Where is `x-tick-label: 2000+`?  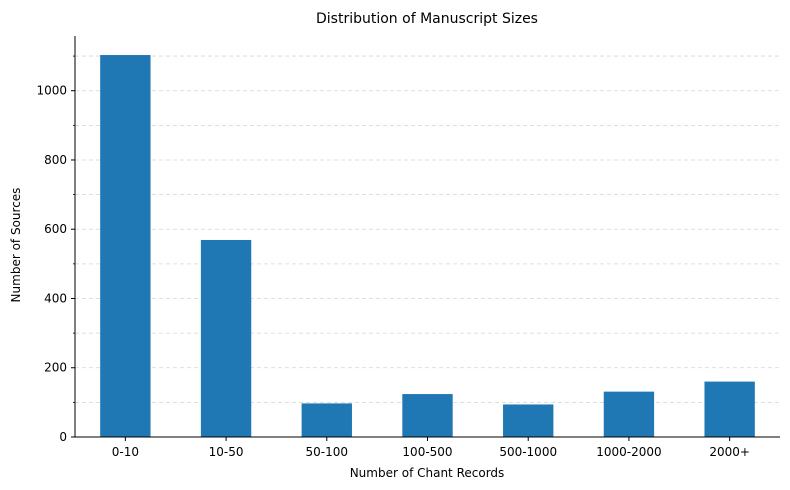
x-tick-label: 2000+ is located at coordinates (729, 452).